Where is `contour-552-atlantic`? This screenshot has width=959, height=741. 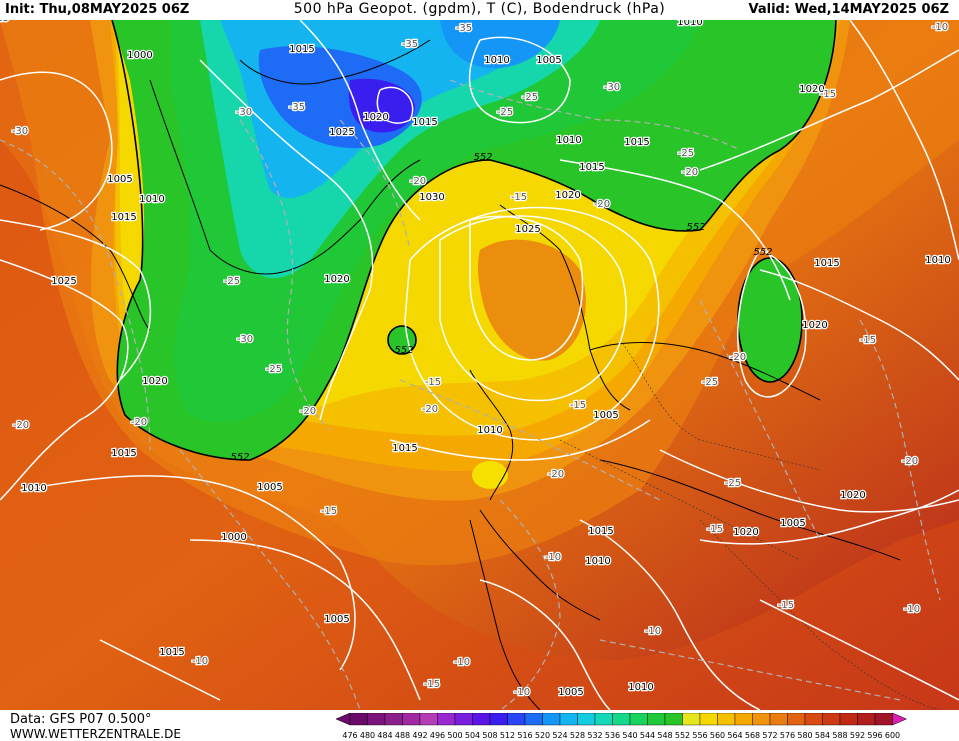 contour-552-atlantic is located at coordinates (402, 340).